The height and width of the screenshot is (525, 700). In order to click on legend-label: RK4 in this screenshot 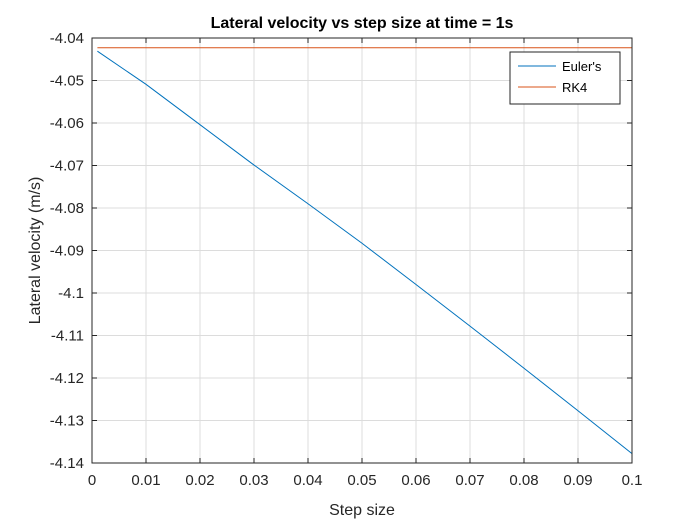, I will do `click(574, 87)`.